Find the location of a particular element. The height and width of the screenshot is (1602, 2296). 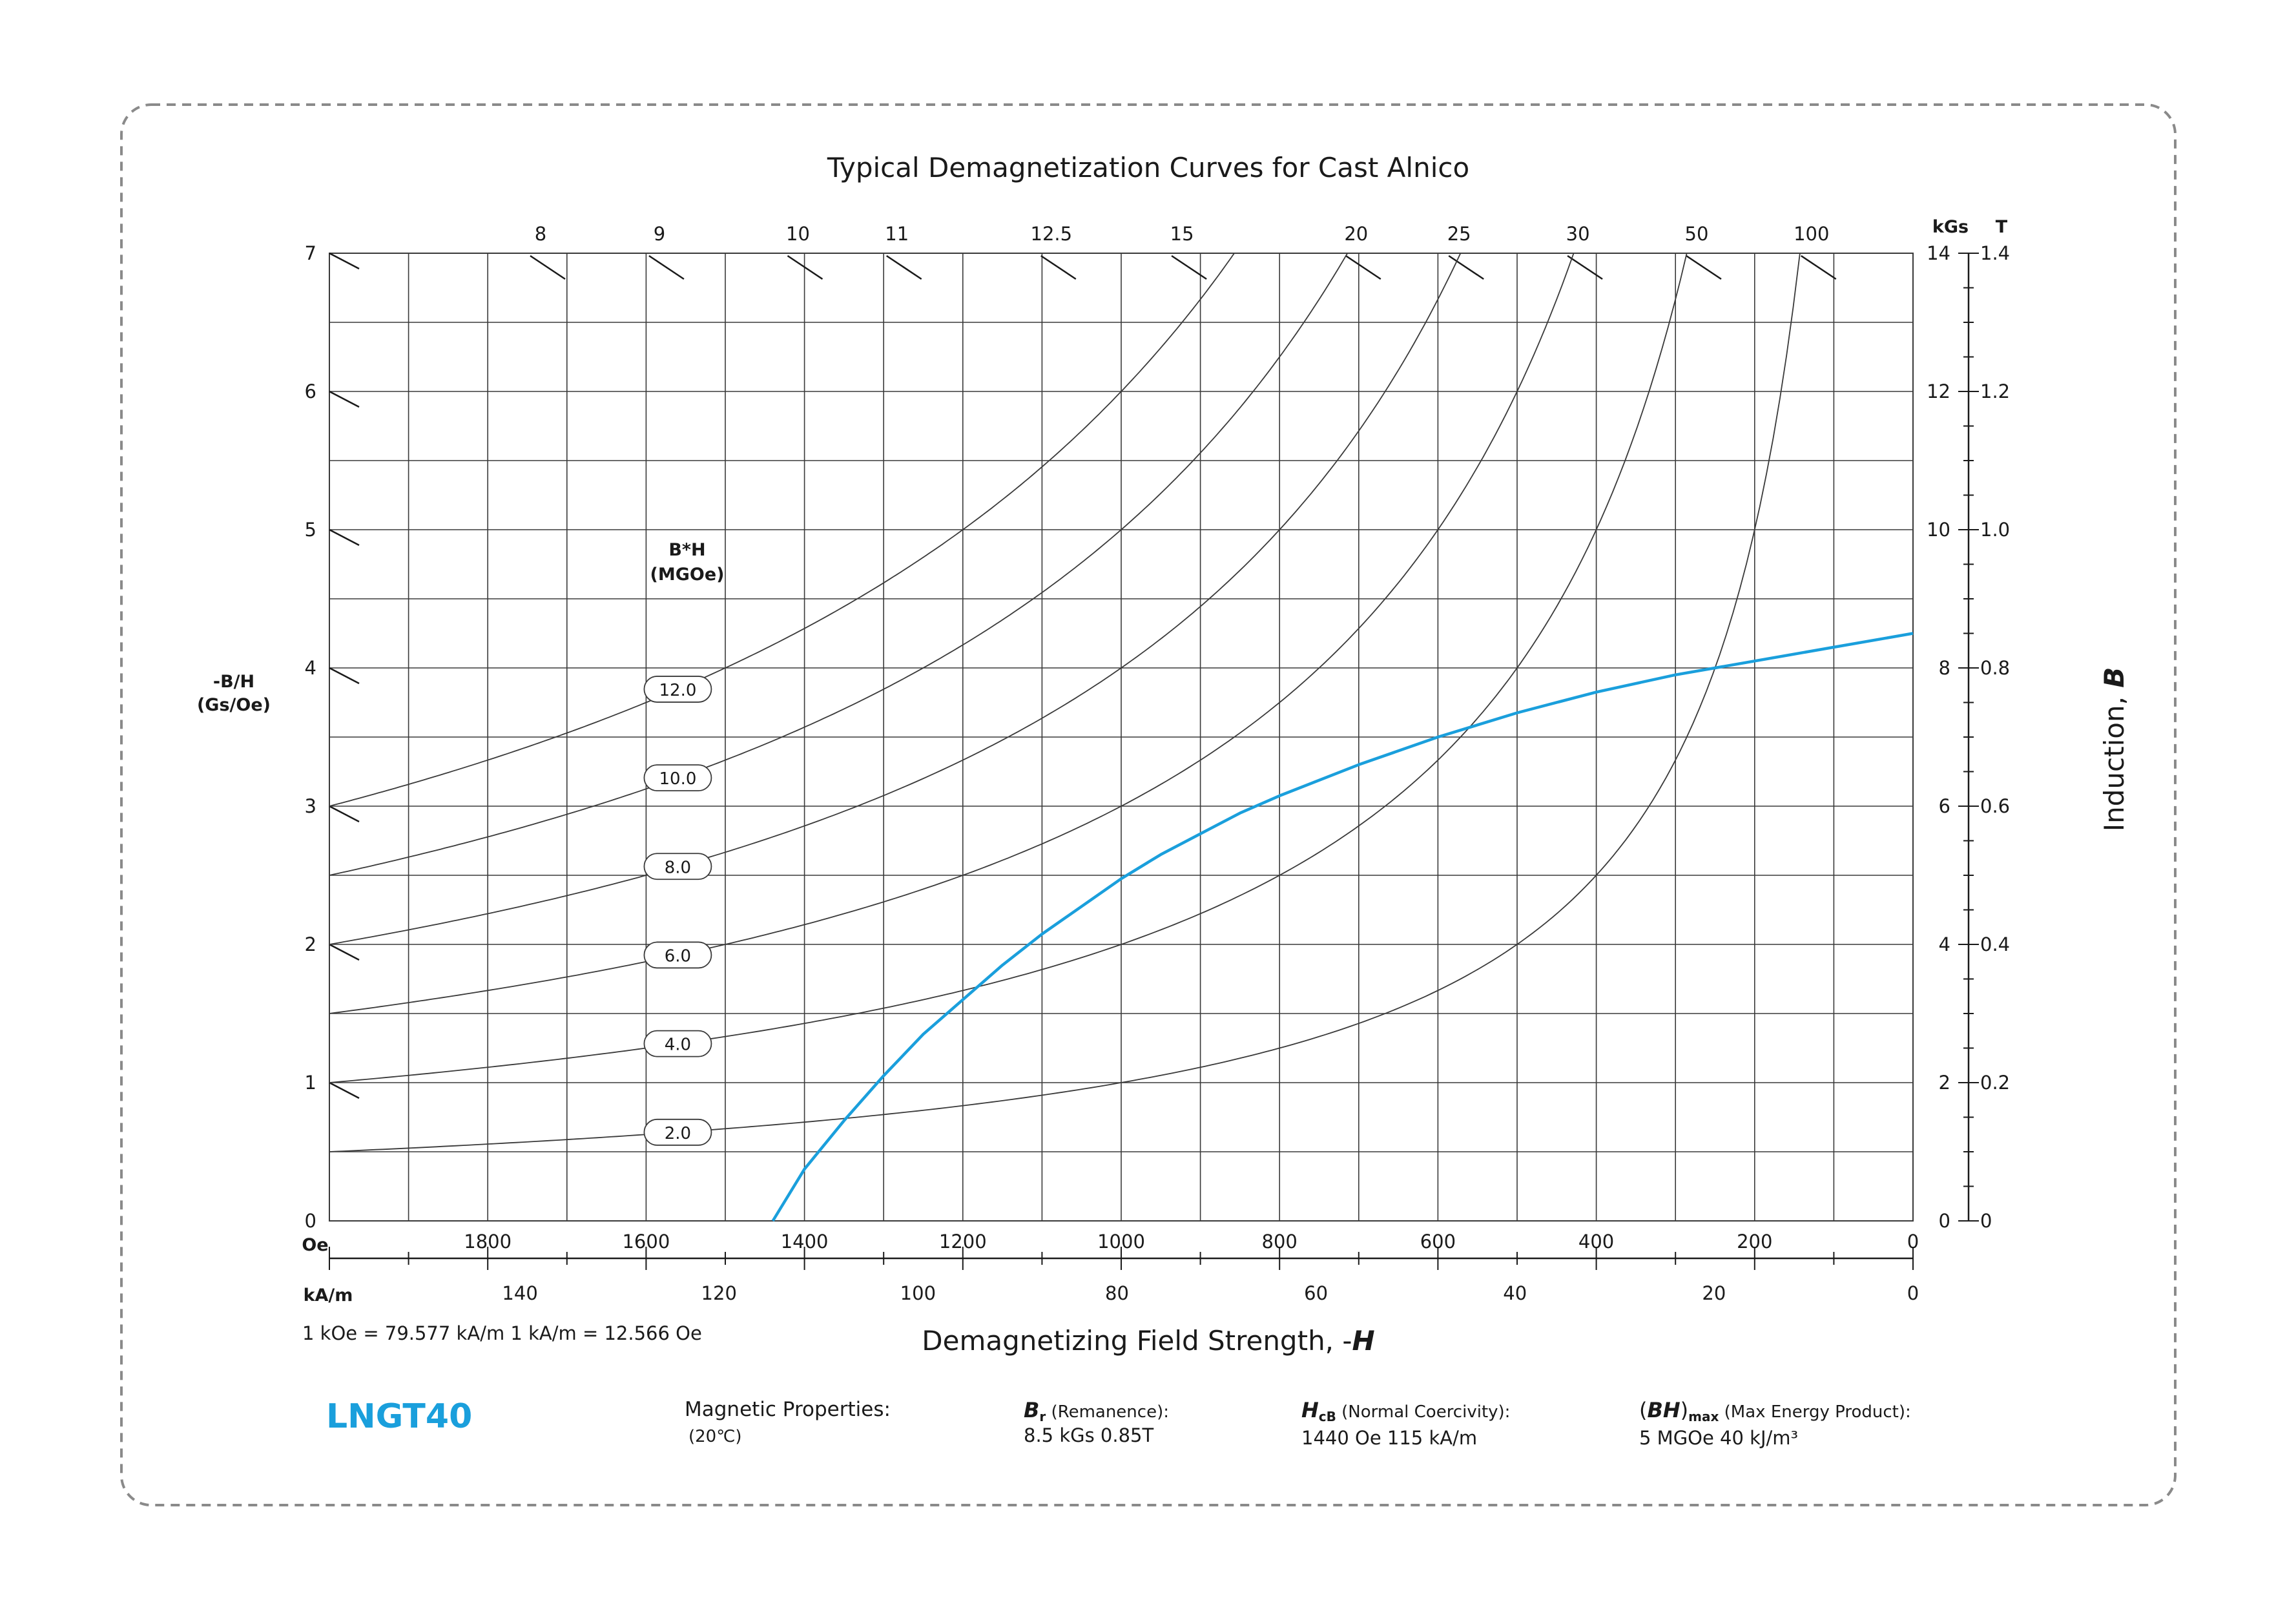

x-tick-label-kam: 0 is located at coordinates (1913, 1293).